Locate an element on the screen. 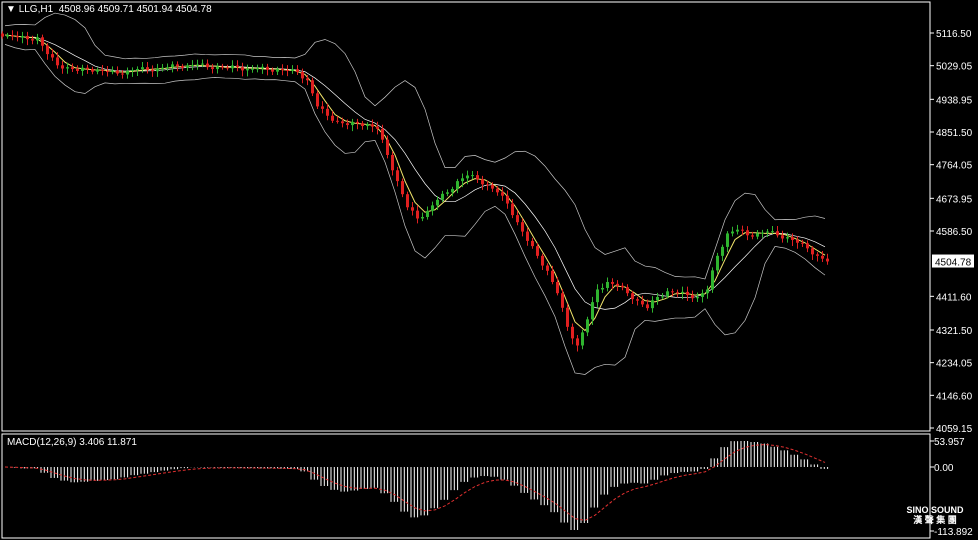  y-tick-label: 4146.60 is located at coordinates (954, 396).